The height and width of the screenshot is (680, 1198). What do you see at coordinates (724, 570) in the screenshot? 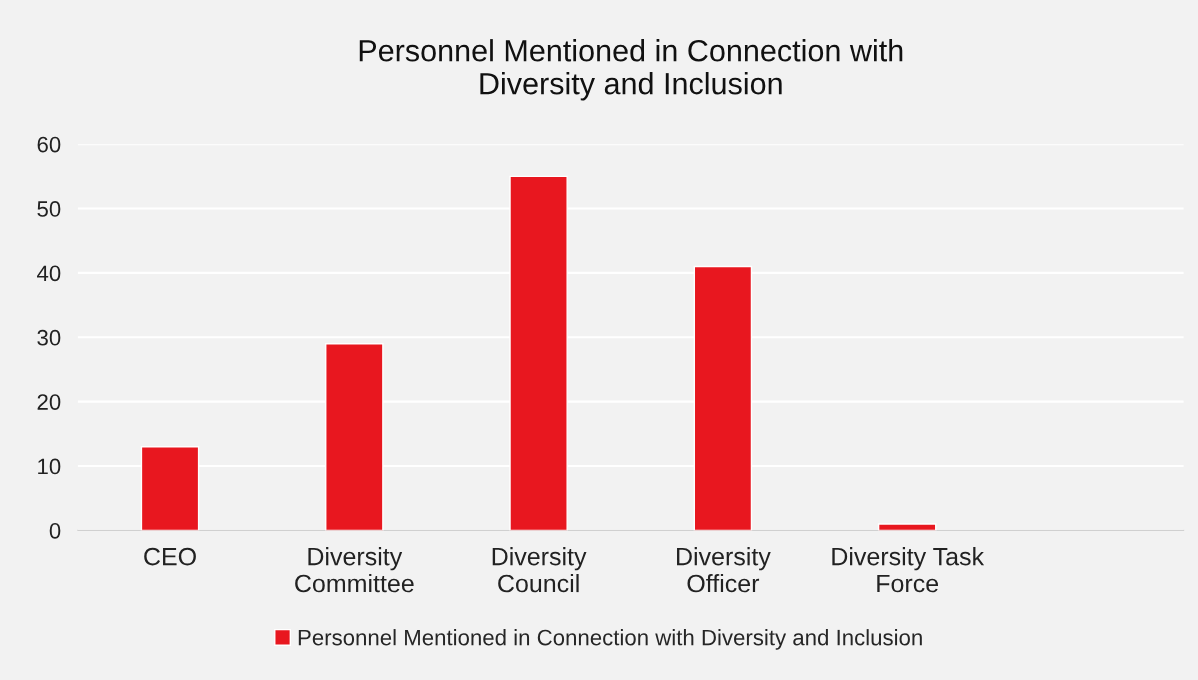
I see `x-tick-label: Diversity Officer` at bounding box center [724, 570].